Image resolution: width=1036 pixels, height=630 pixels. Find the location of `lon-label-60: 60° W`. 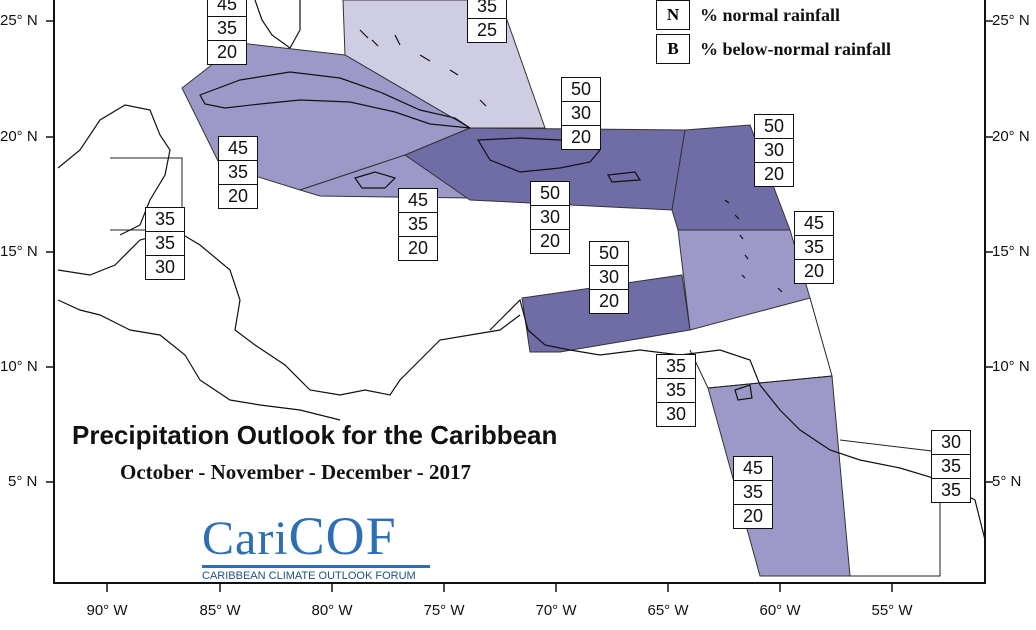

lon-label-60: 60° W is located at coordinates (780, 610).